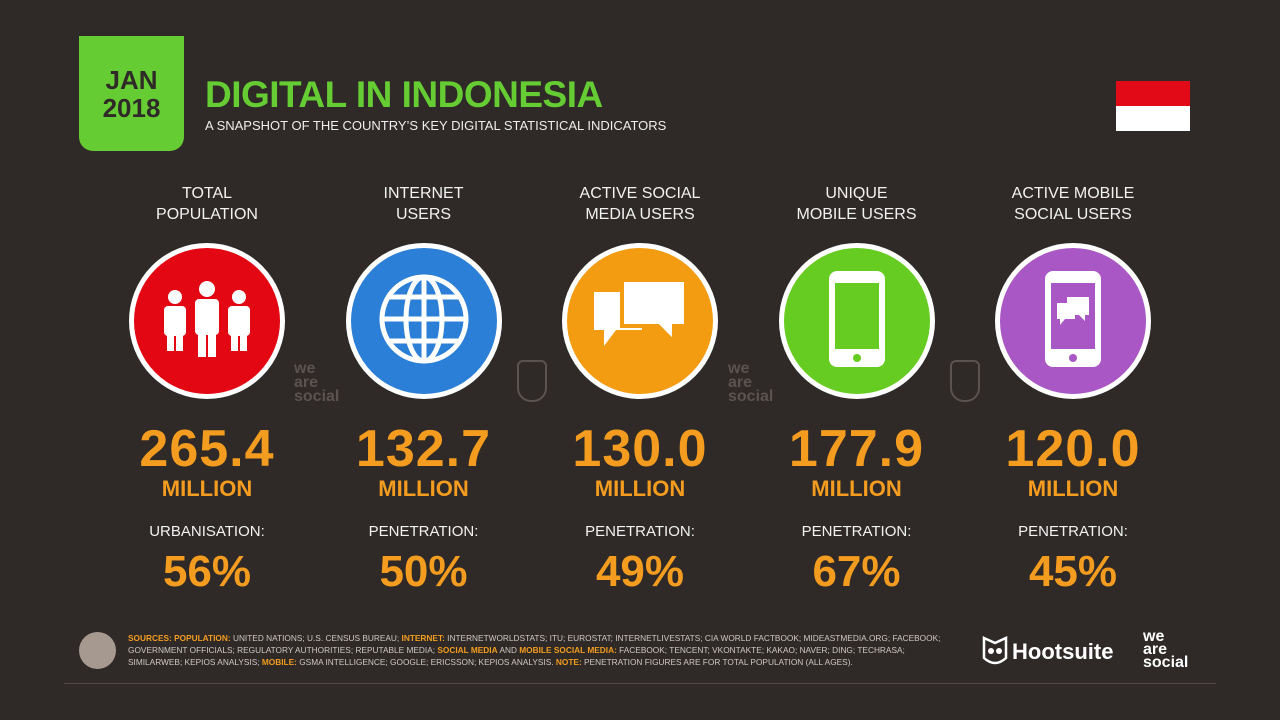 The height and width of the screenshot is (720, 1280). What do you see at coordinates (423, 638) in the screenshot?
I see `sources-segment: INTERNET:` at bounding box center [423, 638].